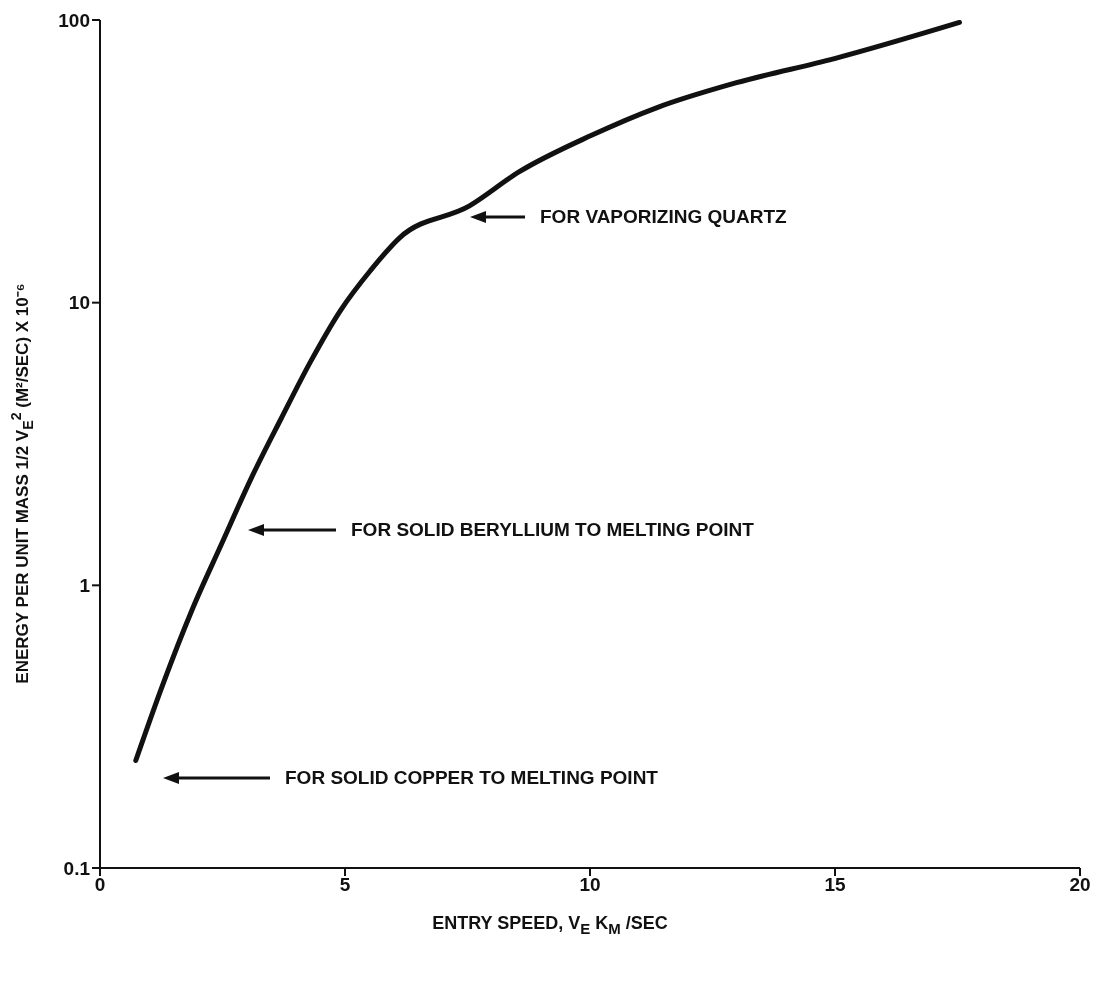  Describe the element at coordinates (471, 778) in the screenshot. I see `annotation: FOR SOLID COPPER TO MELTING POINT` at that location.